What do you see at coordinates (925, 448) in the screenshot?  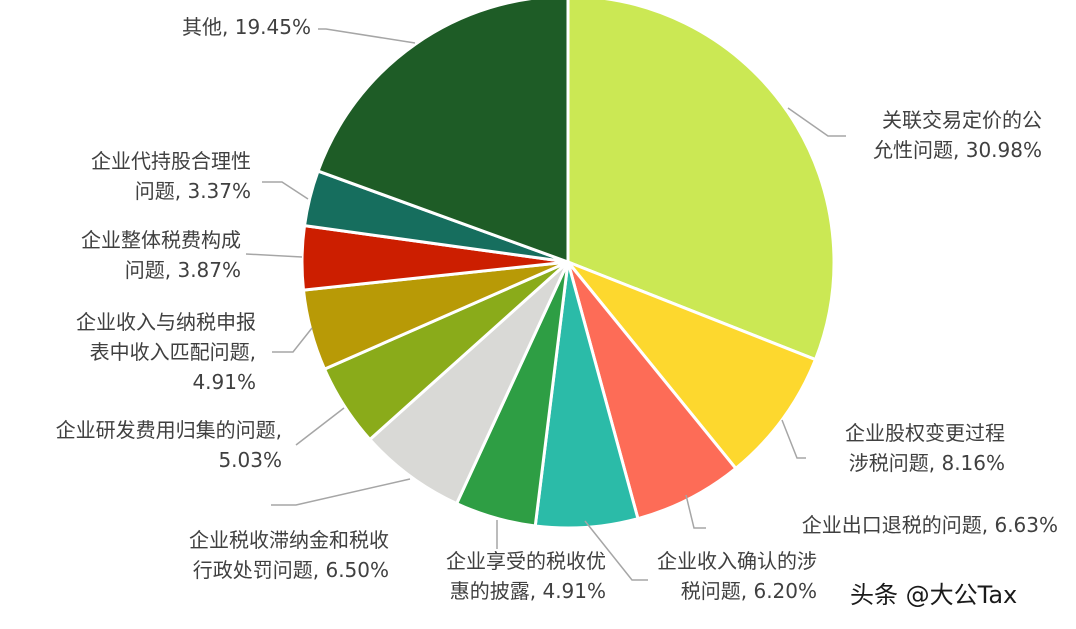 I see `slice-label-2: 企业股权变更过程涉税问题, 8.16%` at bounding box center [925, 448].